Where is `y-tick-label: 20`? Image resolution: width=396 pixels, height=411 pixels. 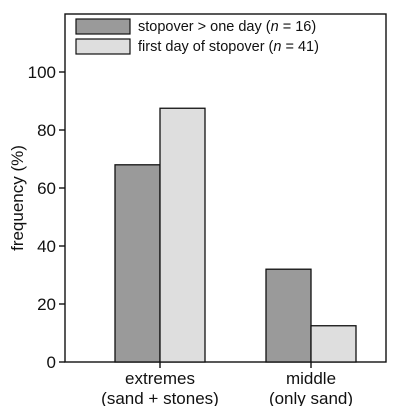
y-tick-label: 20 is located at coordinates (46, 304).